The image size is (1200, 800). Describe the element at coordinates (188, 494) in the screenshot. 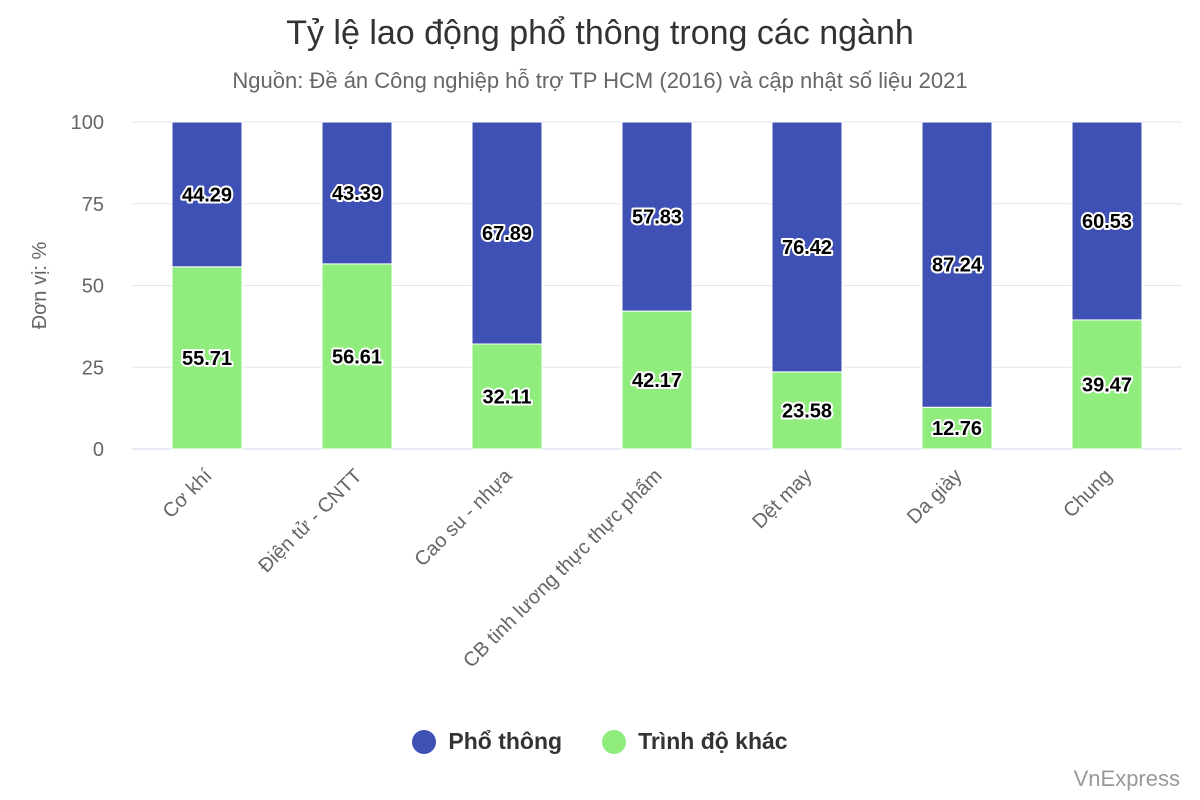

I see `x-tick-label: Cơ khí` at that location.